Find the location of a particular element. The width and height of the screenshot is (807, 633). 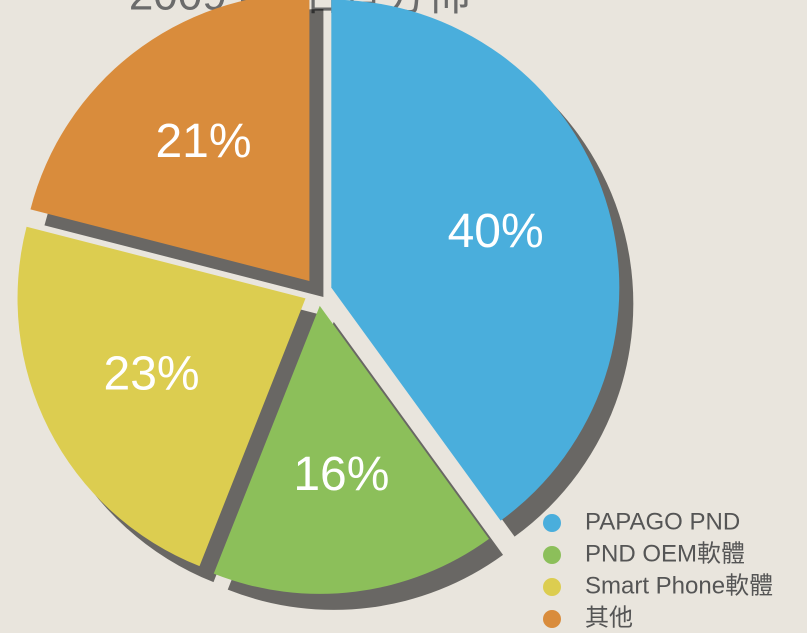

data-label: 40% is located at coordinates (496, 231).